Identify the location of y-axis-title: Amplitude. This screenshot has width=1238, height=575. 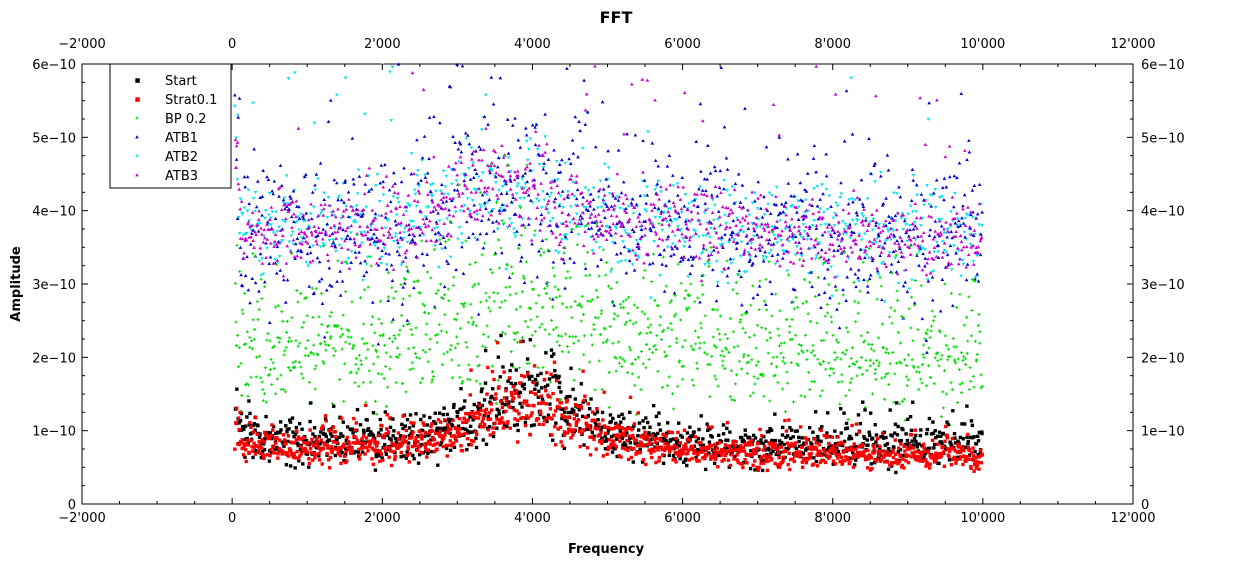
(16, 284).